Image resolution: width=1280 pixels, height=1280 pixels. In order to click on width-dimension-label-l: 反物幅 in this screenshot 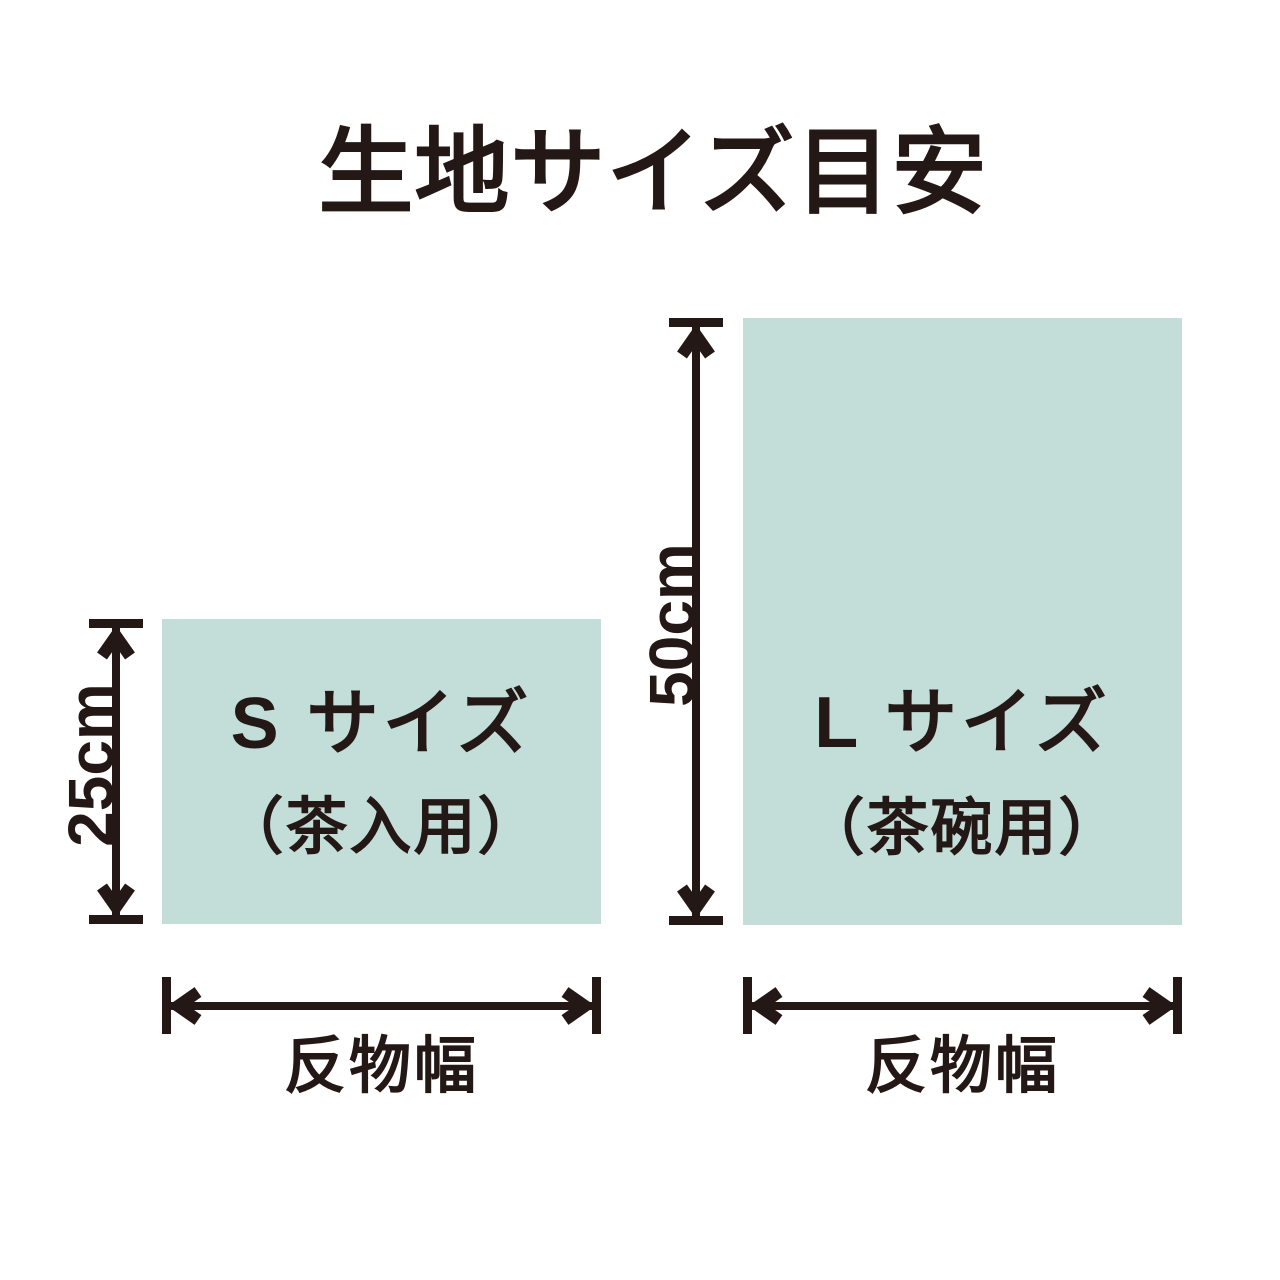, I will do `click(962, 1066)`.